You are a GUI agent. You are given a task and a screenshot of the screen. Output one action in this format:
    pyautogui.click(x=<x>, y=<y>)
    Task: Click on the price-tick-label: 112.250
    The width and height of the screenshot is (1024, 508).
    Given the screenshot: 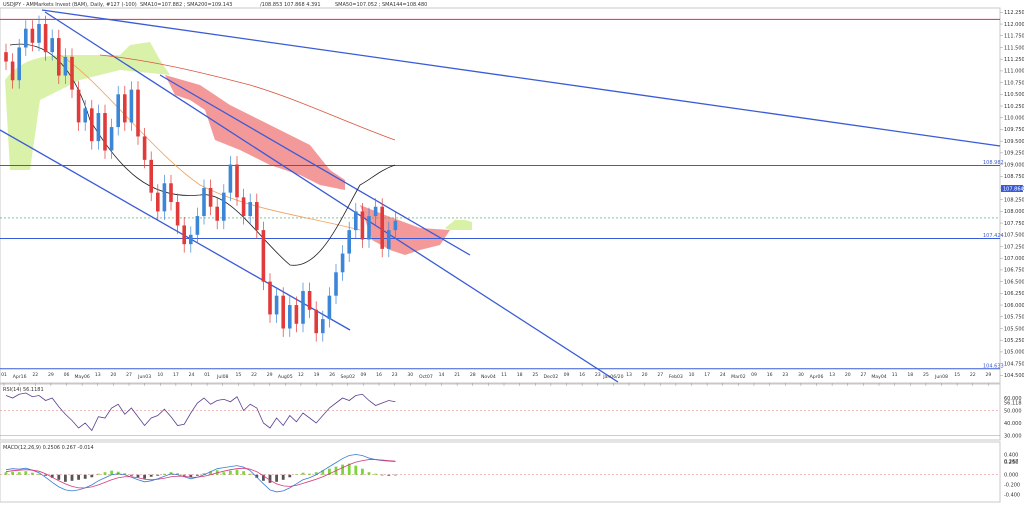 What is the action you would take?
    pyautogui.click(x=1014, y=13)
    